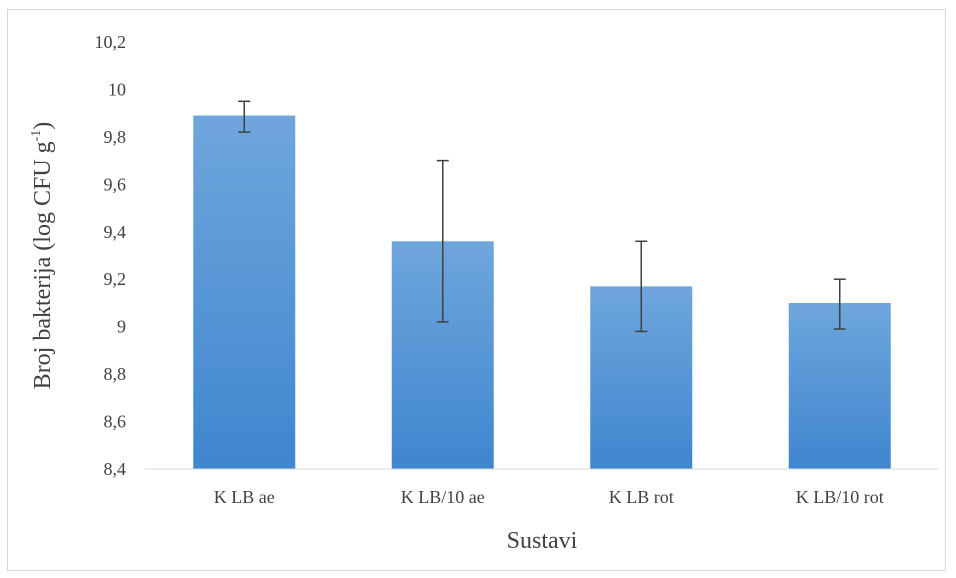 The image size is (956, 578). Describe the element at coordinates (111, 42) in the screenshot. I see `y-tick-label: 10,2` at that location.